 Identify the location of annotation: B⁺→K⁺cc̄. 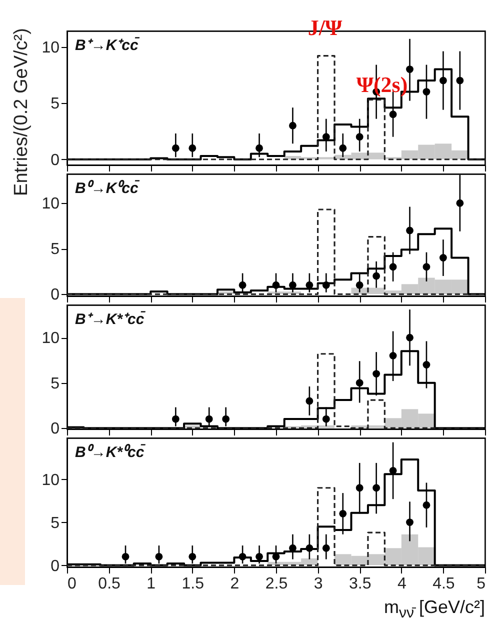
(107, 45).